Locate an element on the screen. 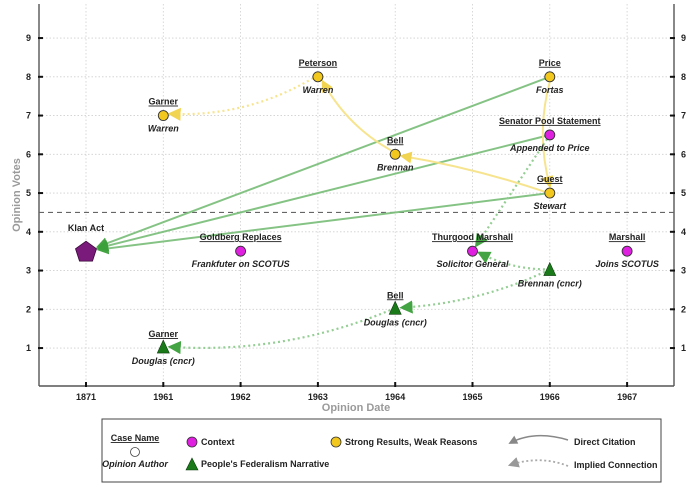  y-tick-label-right: 7 is located at coordinates (683, 116).